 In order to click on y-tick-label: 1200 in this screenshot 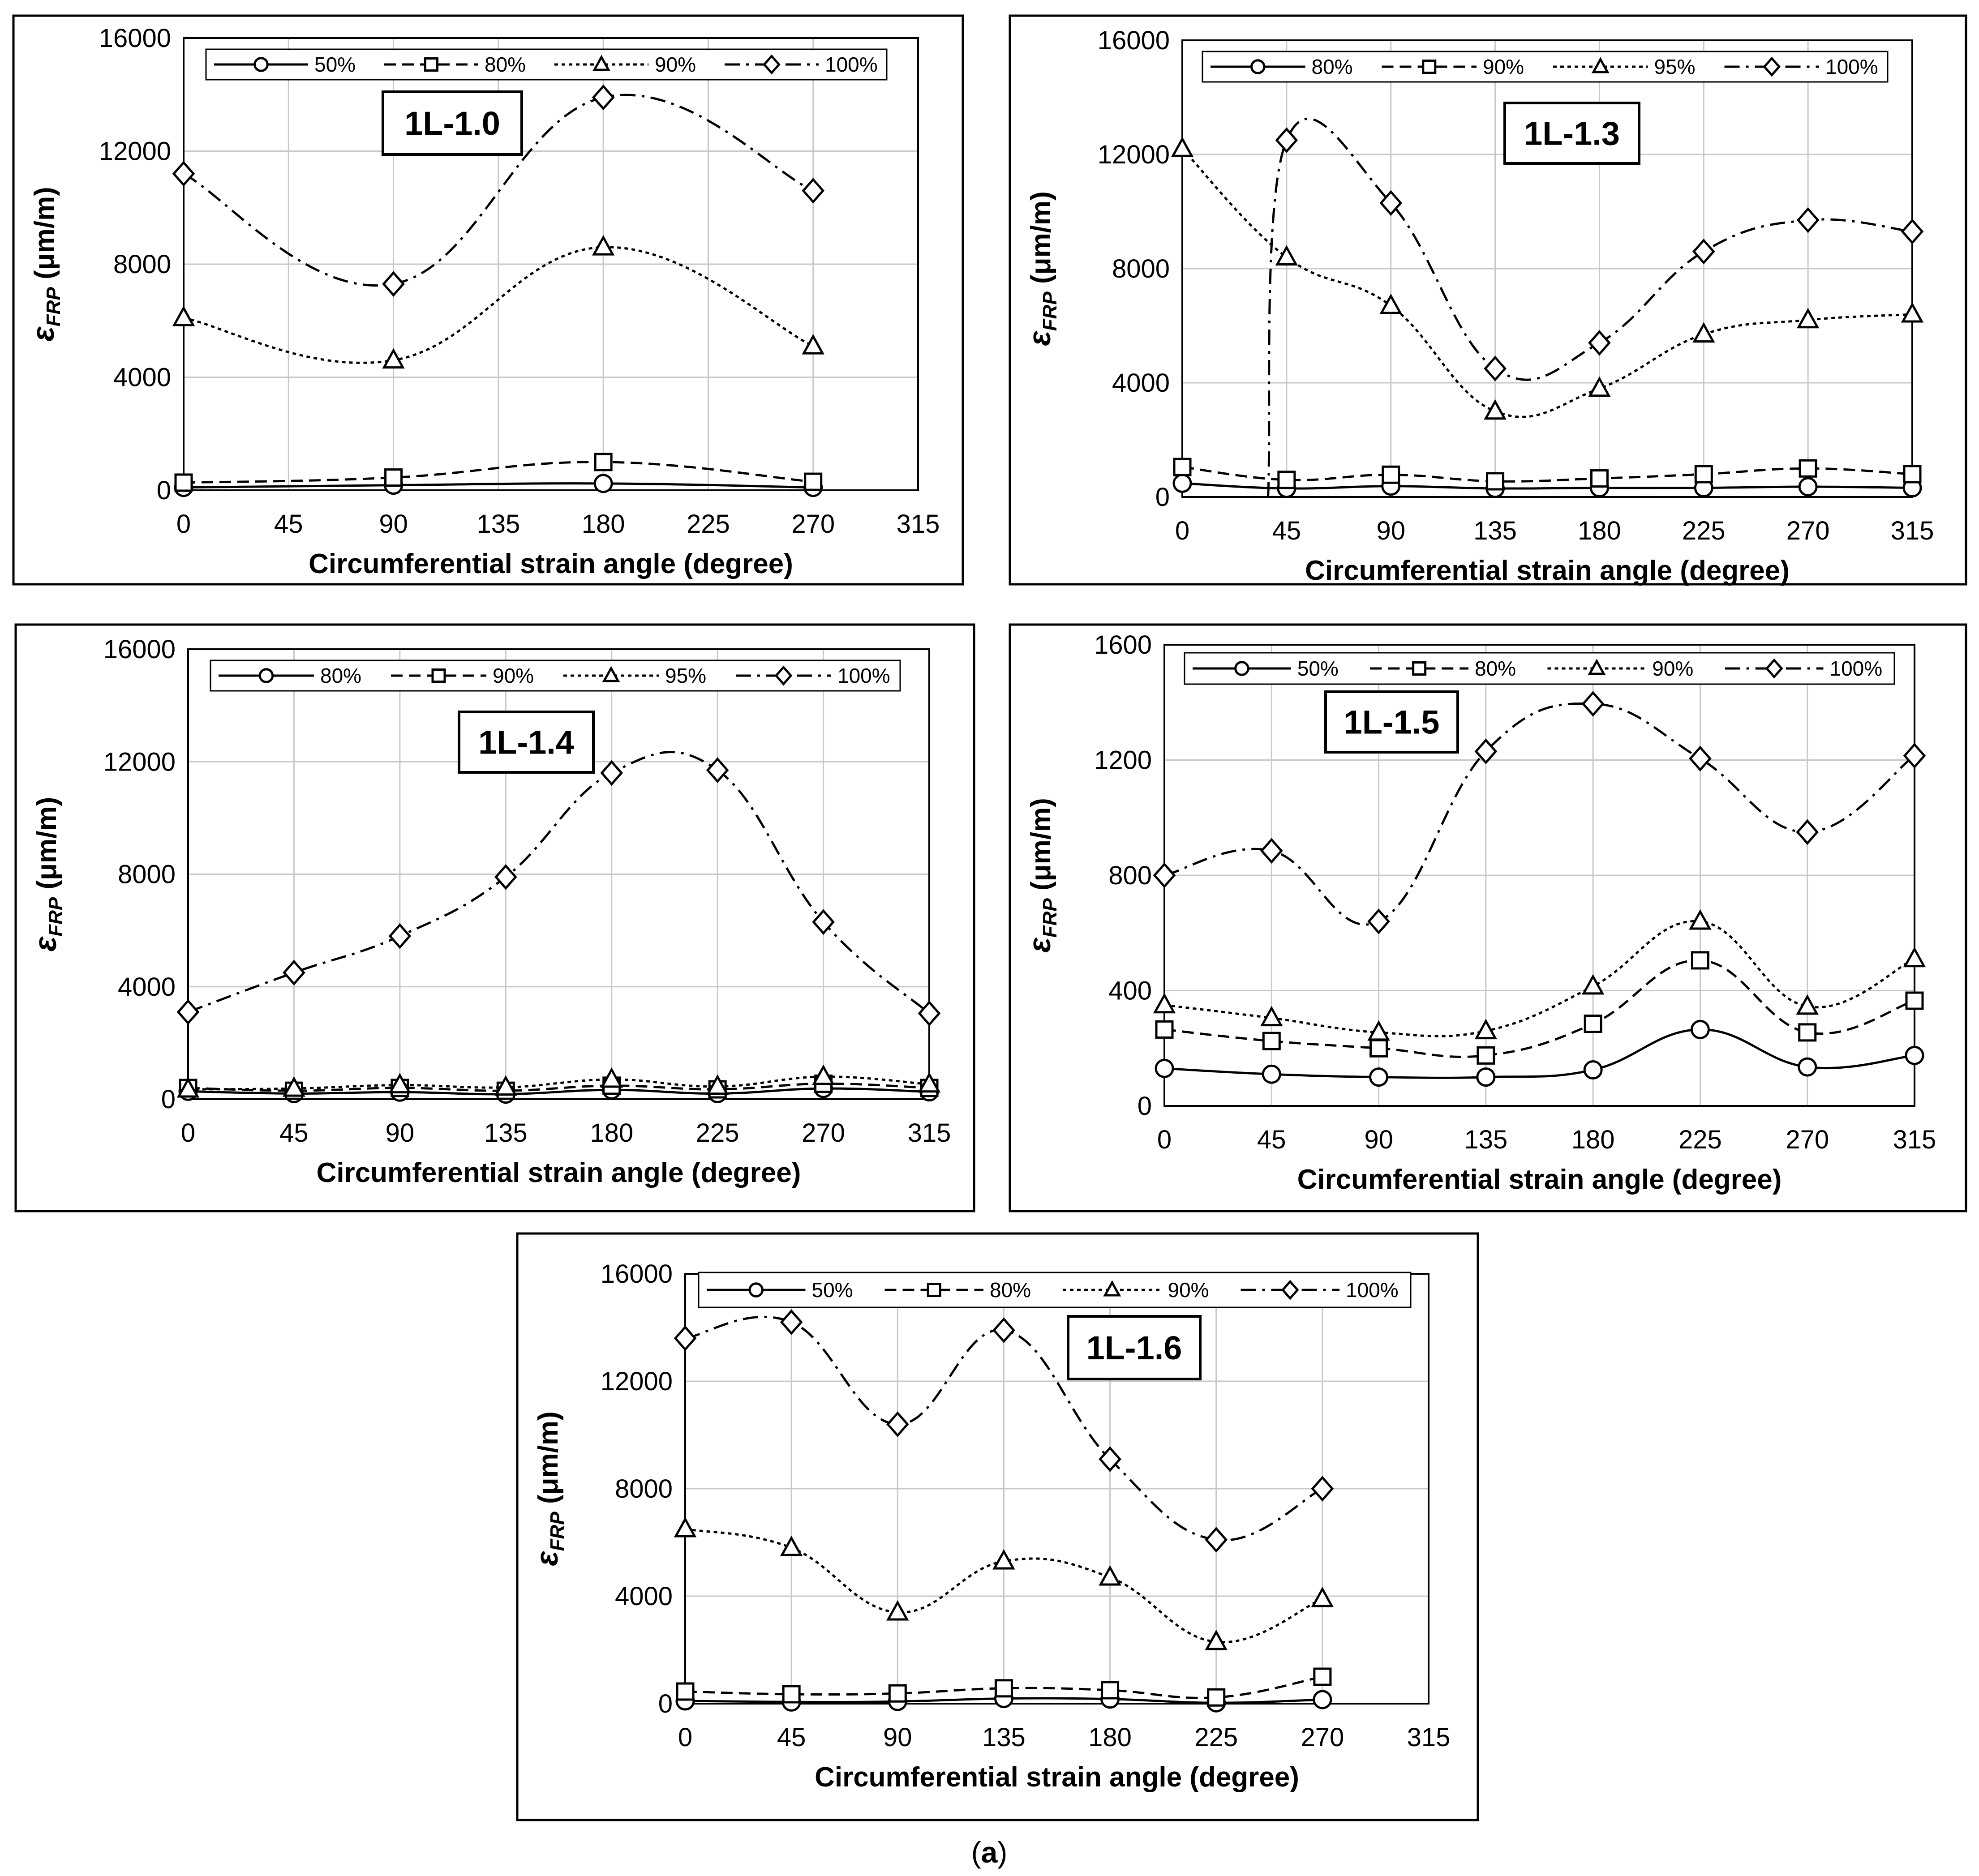, I will do `click(1123, 760)`.